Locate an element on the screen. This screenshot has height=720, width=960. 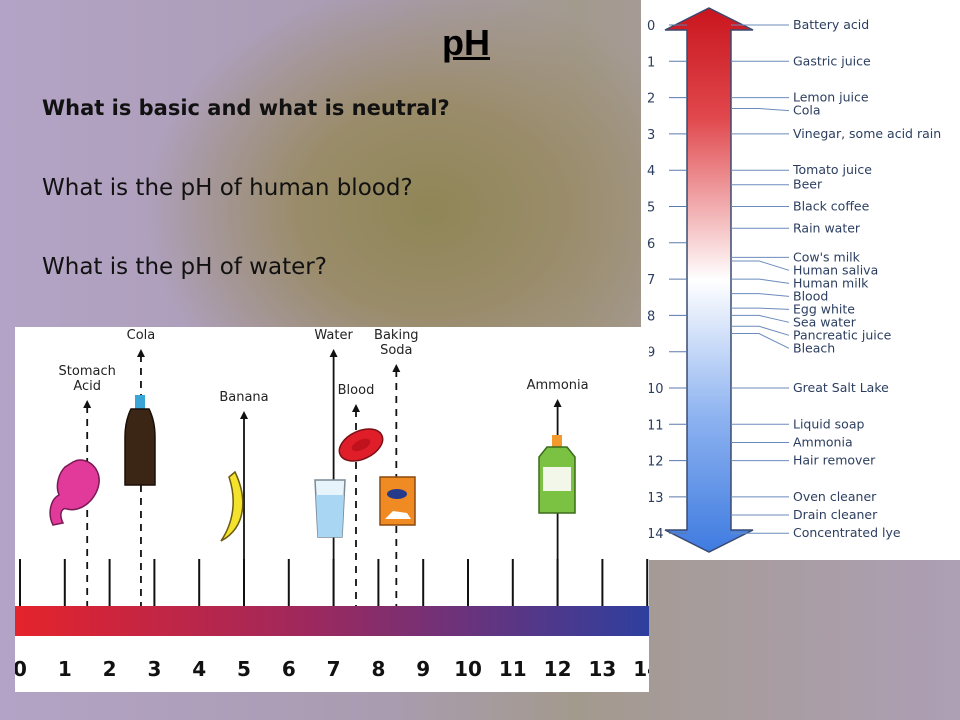
ph-line-number: 3 is located at coordinates (154, 669).